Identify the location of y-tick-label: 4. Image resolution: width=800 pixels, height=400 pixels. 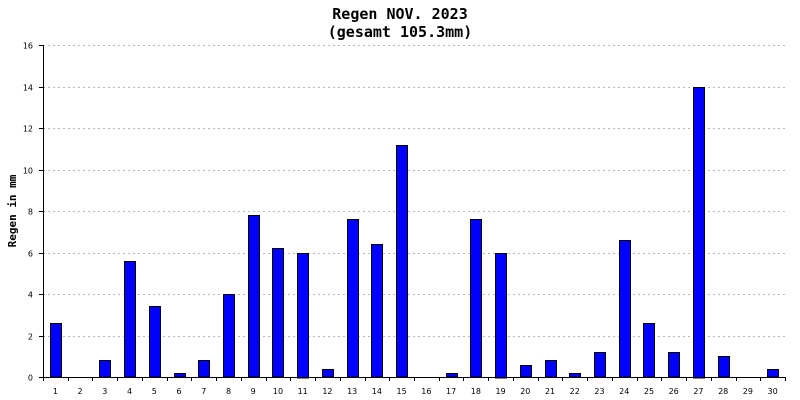
(30, 295).